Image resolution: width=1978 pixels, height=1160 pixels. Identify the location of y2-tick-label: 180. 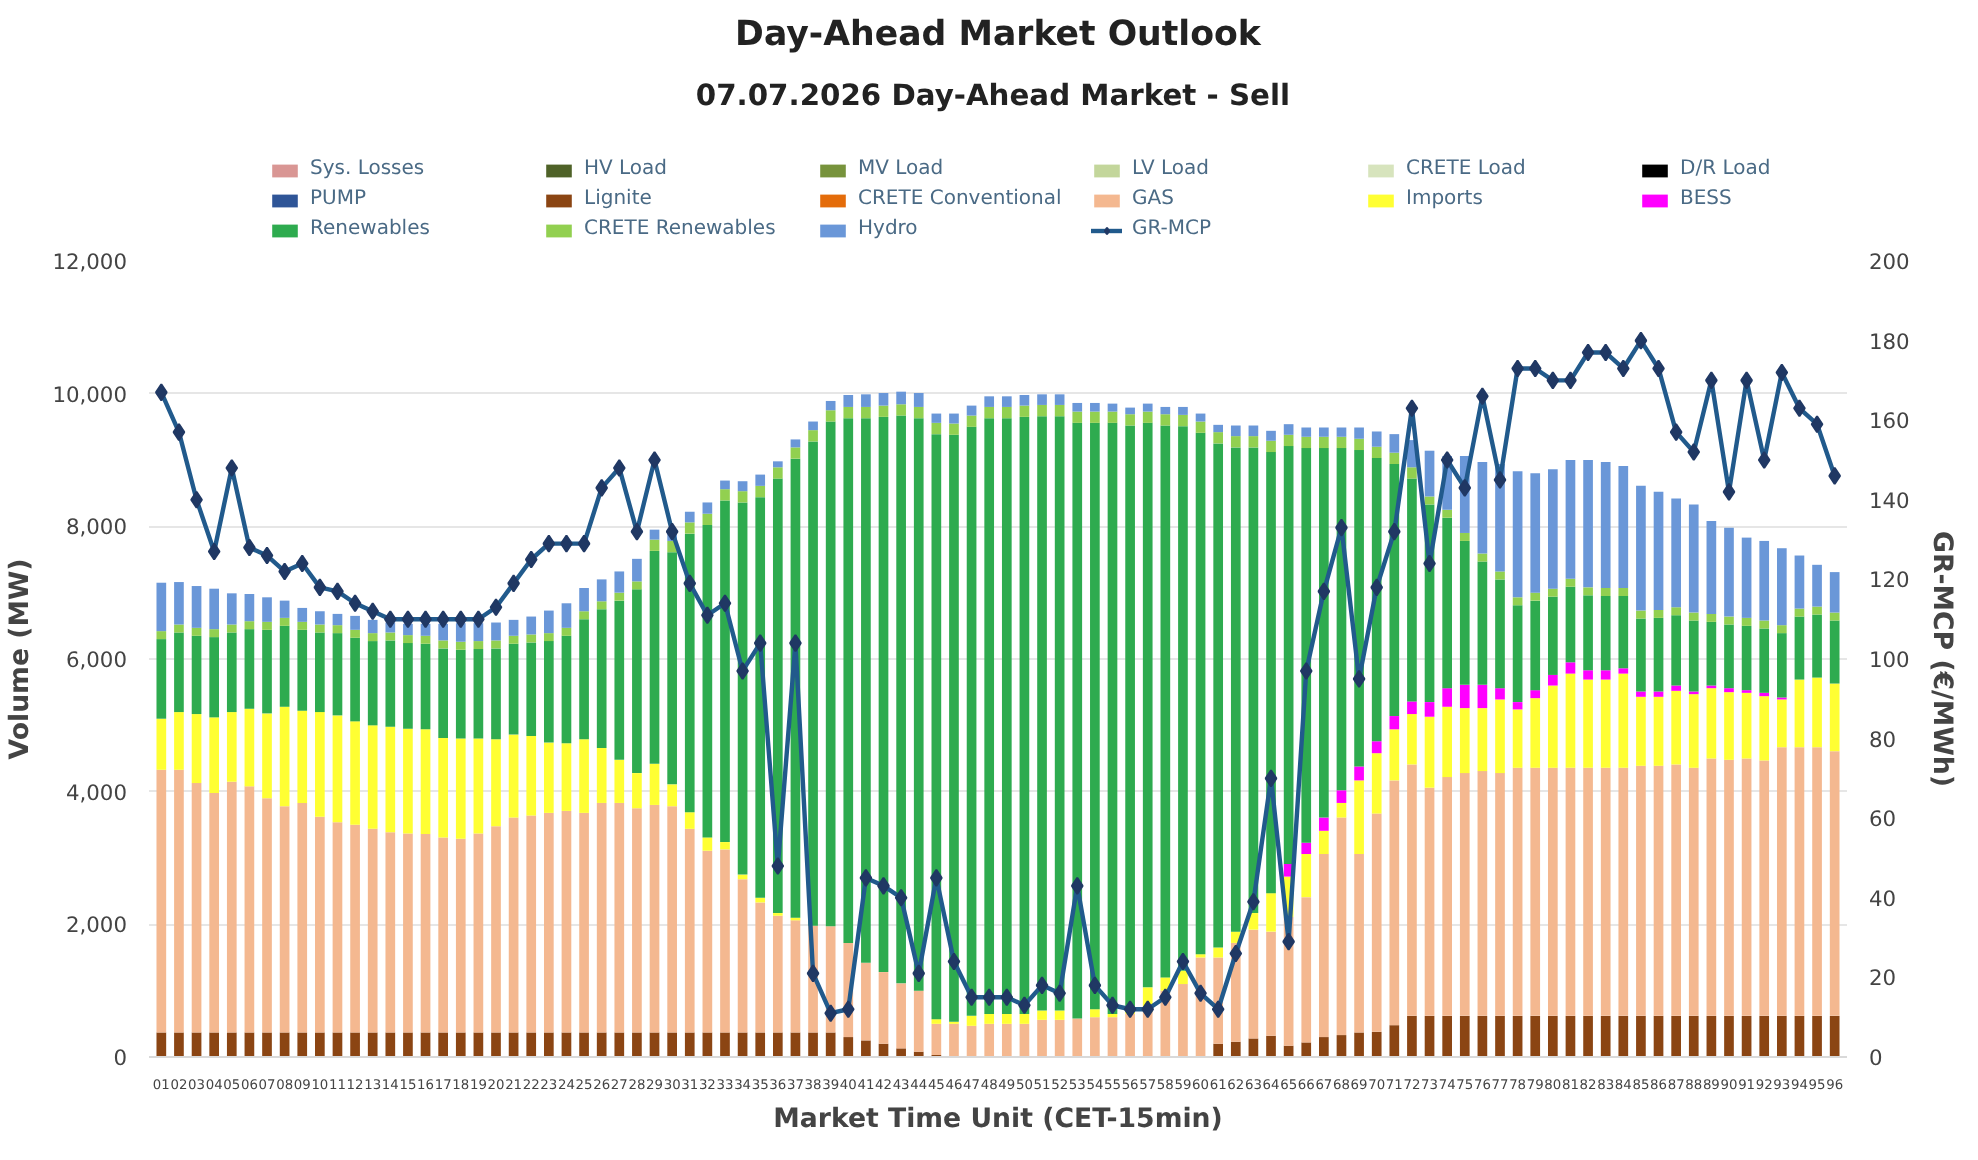
(1890, 341).